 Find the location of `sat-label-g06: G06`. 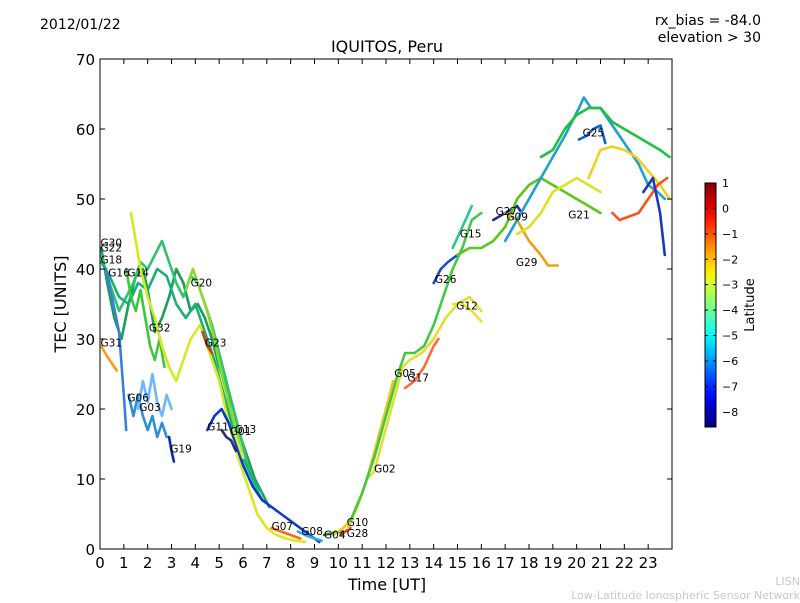

sat-label-g06: G06 is located at coordinates (138, 398).